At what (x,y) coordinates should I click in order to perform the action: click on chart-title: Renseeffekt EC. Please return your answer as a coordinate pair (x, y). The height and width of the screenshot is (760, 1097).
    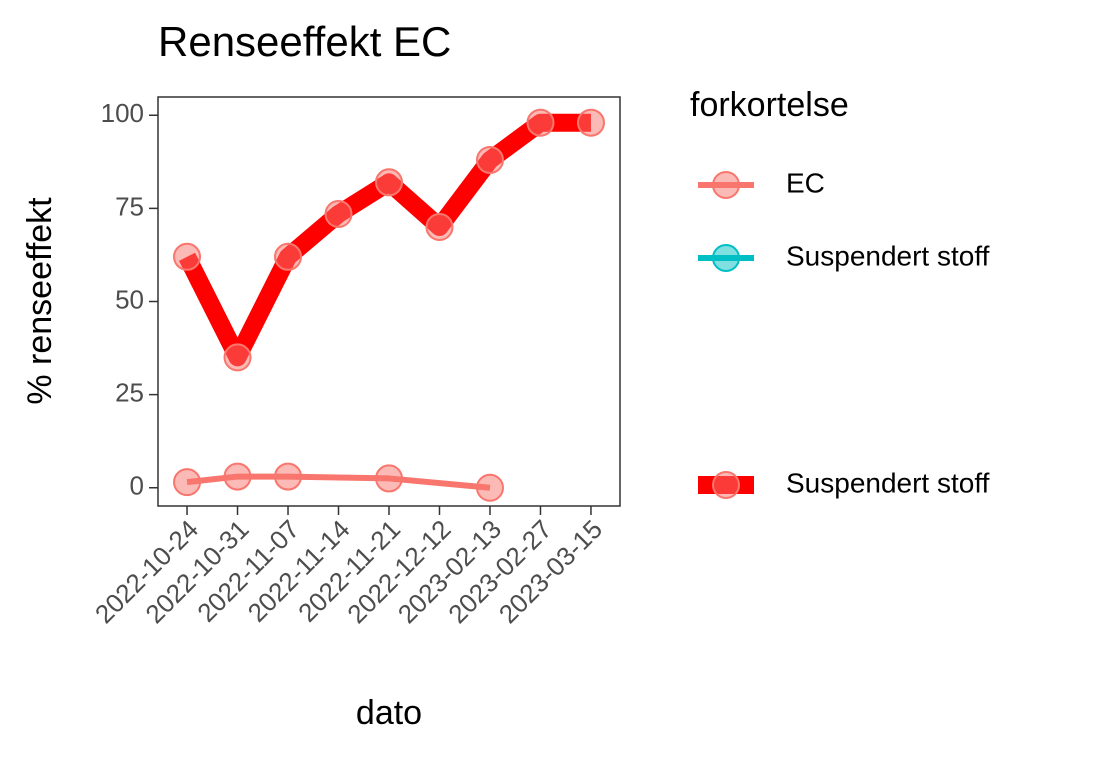
    Looking at the image, I should click on (304, 41).